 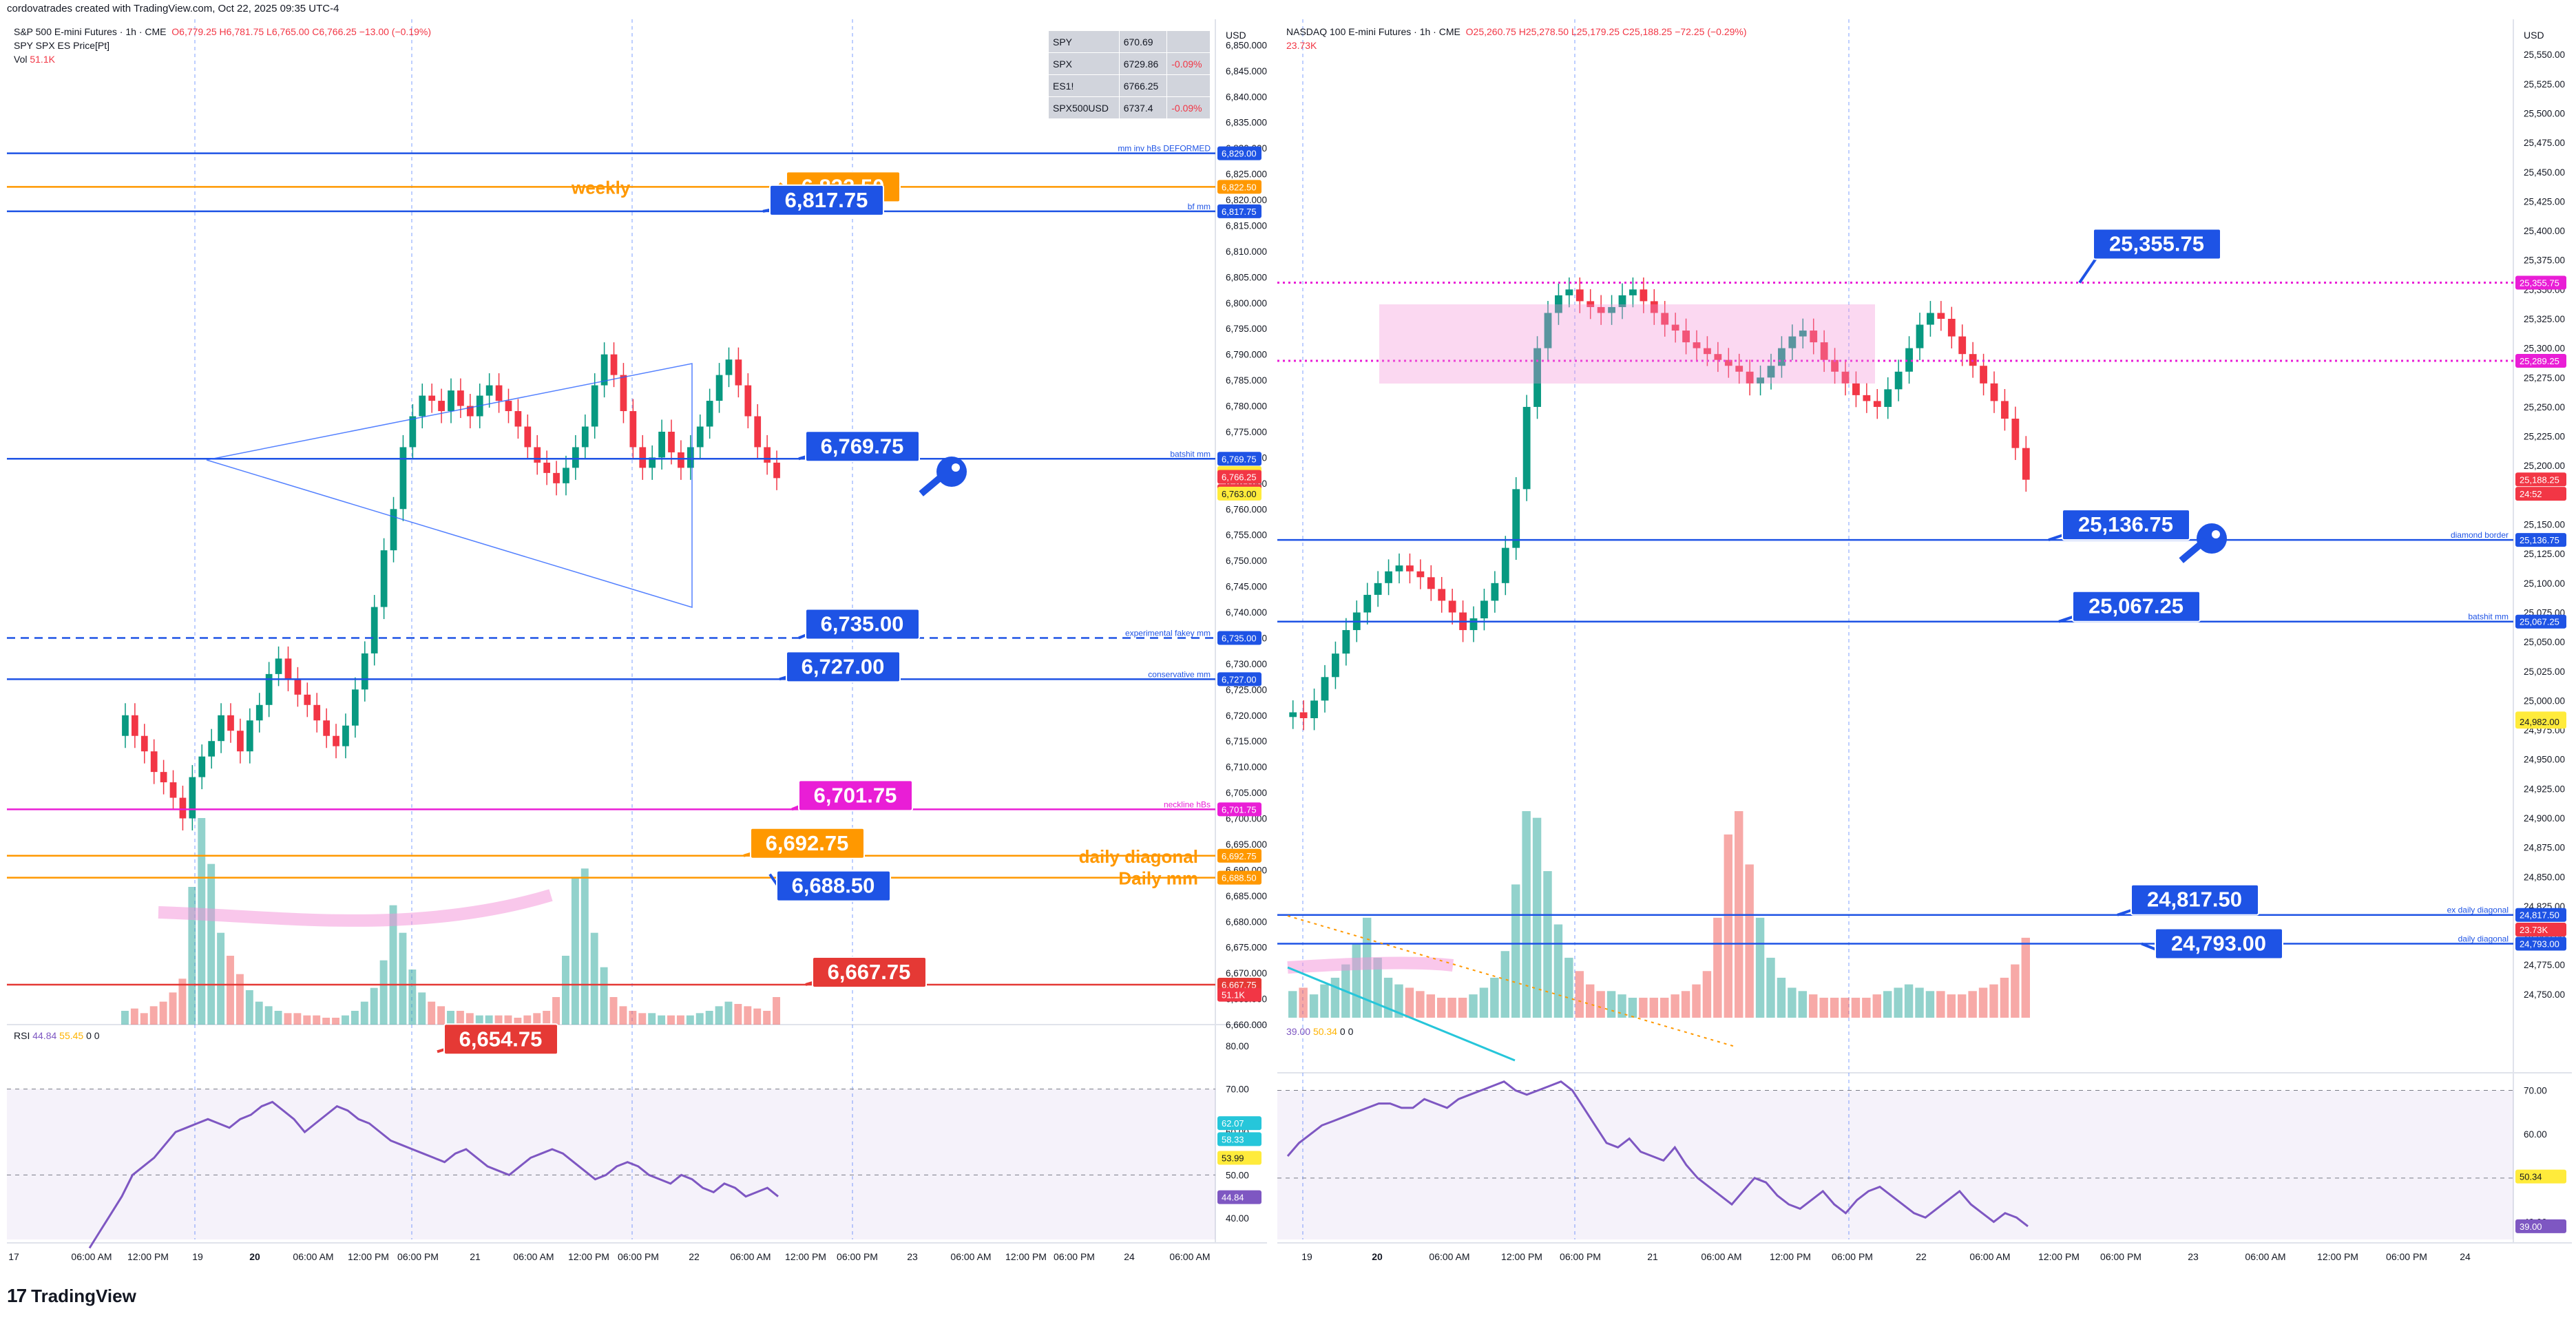 I want to click on price-axis-tag: 6,735.00, so click(x=1239, y=638).